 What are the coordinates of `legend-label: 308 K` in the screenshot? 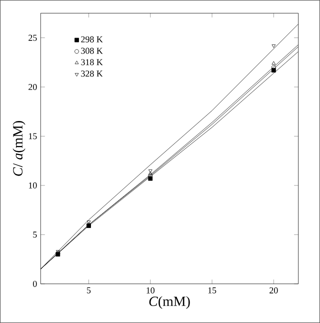 It's located at (92, 51).